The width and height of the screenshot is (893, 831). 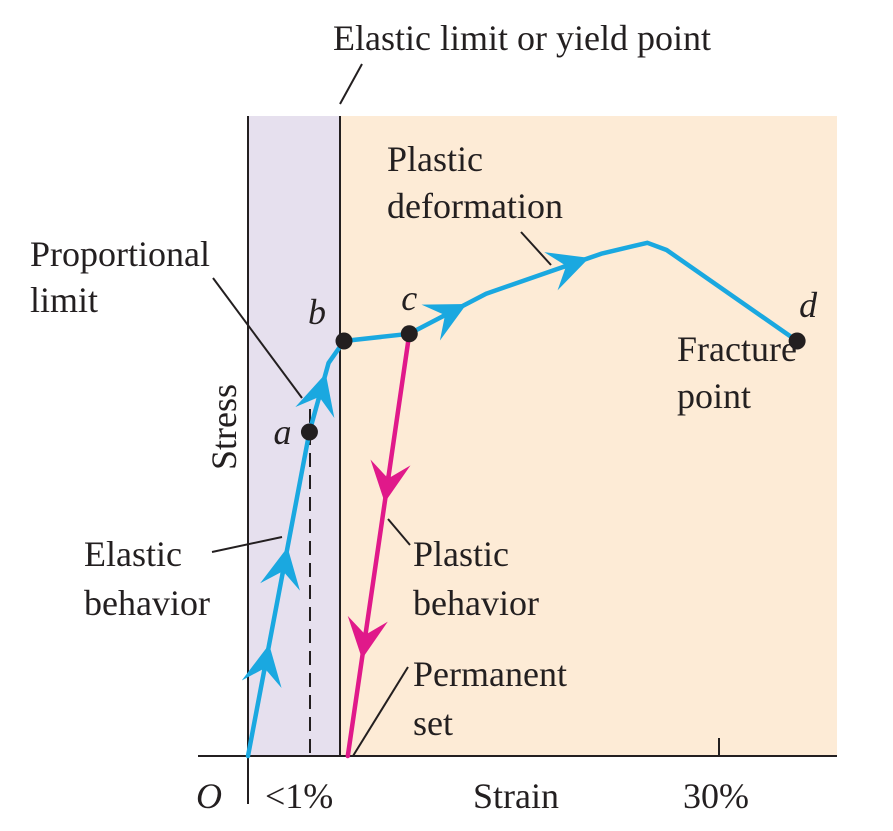 What do you see at coordinates (378, 545) in the screenshot?
I see `unloading-curve` at bounding box center [378, 545].